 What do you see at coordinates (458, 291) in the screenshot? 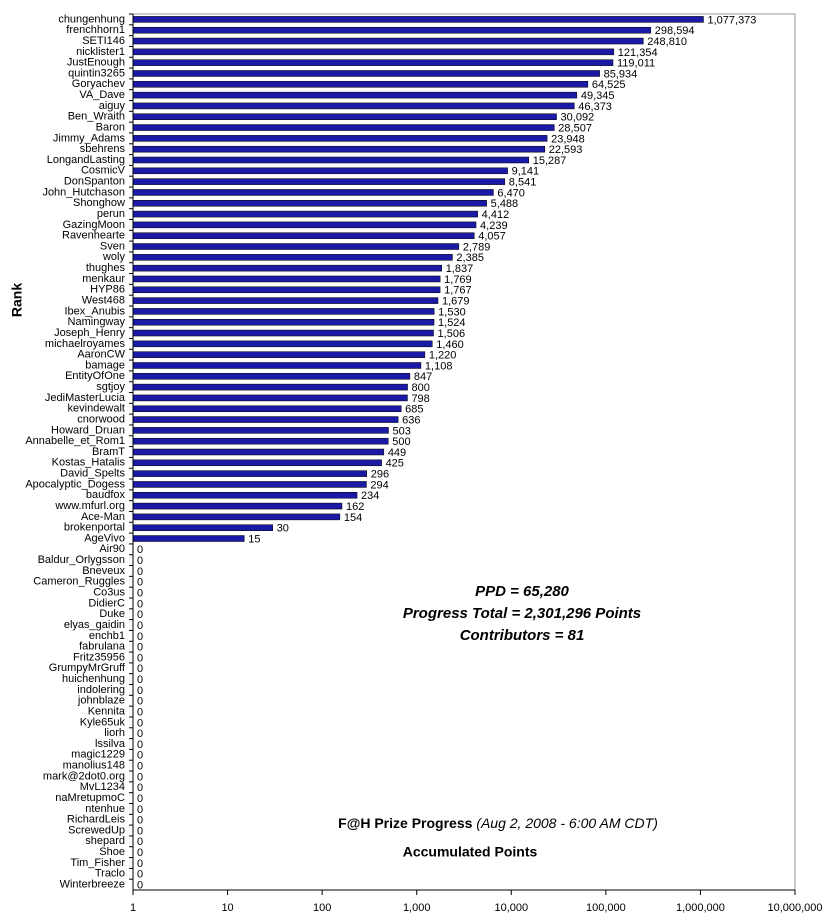
I see `data-label: 1,767` at bounding box center [458, 291].